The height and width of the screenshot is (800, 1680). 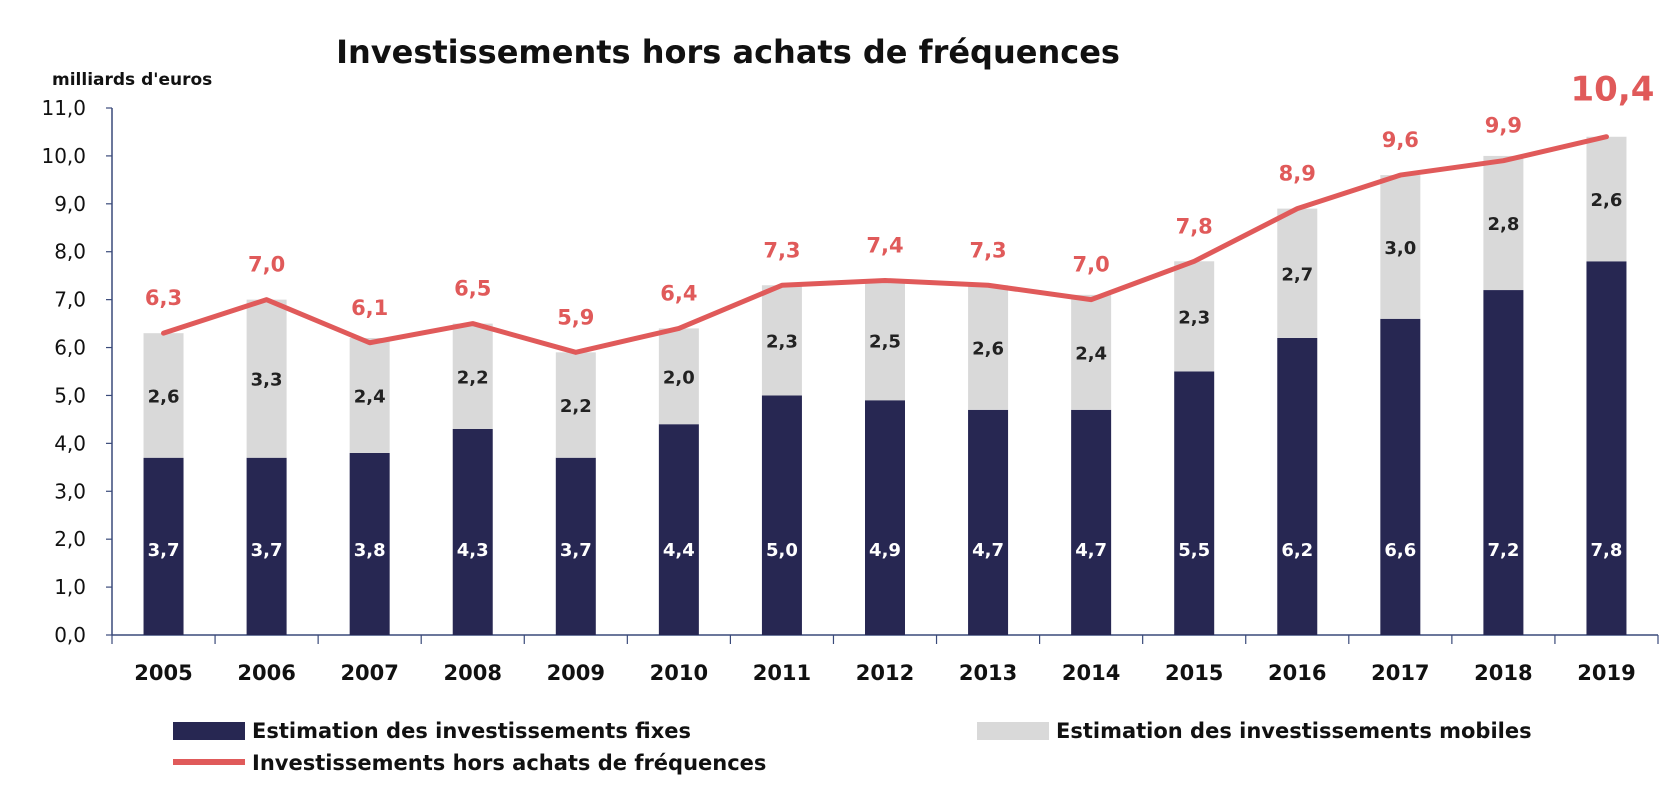 I want to click on data-label-mobile: 3,0, so click(x=1400, y=248).